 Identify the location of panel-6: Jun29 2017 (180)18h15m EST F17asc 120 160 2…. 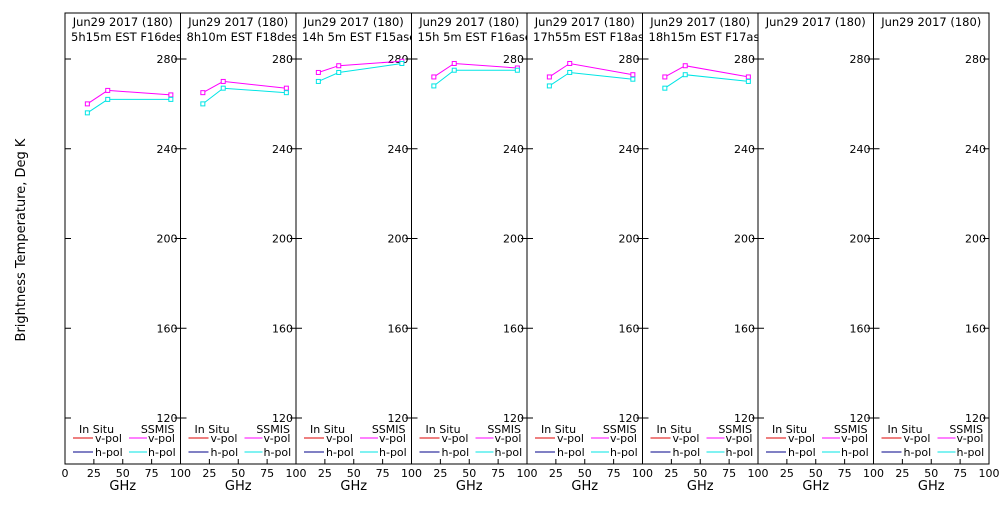
(705, 253).